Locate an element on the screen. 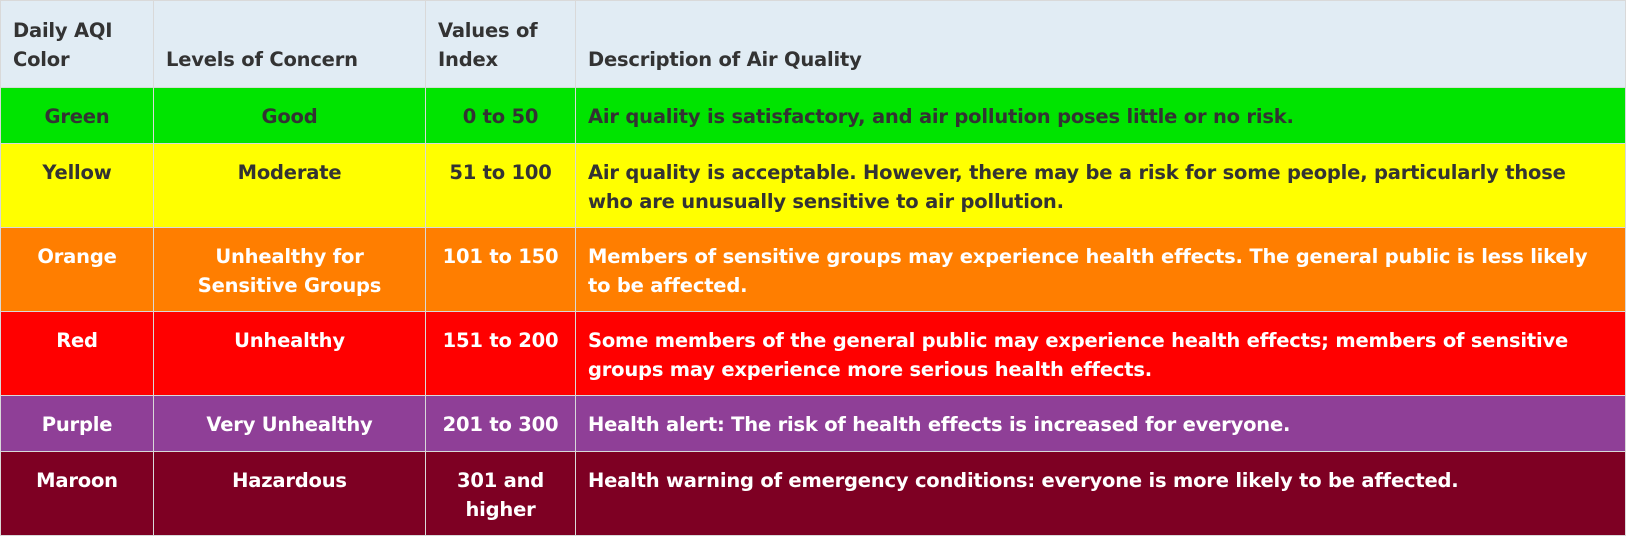 Image resolution: width=1626 pixels, height=538 pixels. cell-color: Purple is located at coordinates (77, 423).